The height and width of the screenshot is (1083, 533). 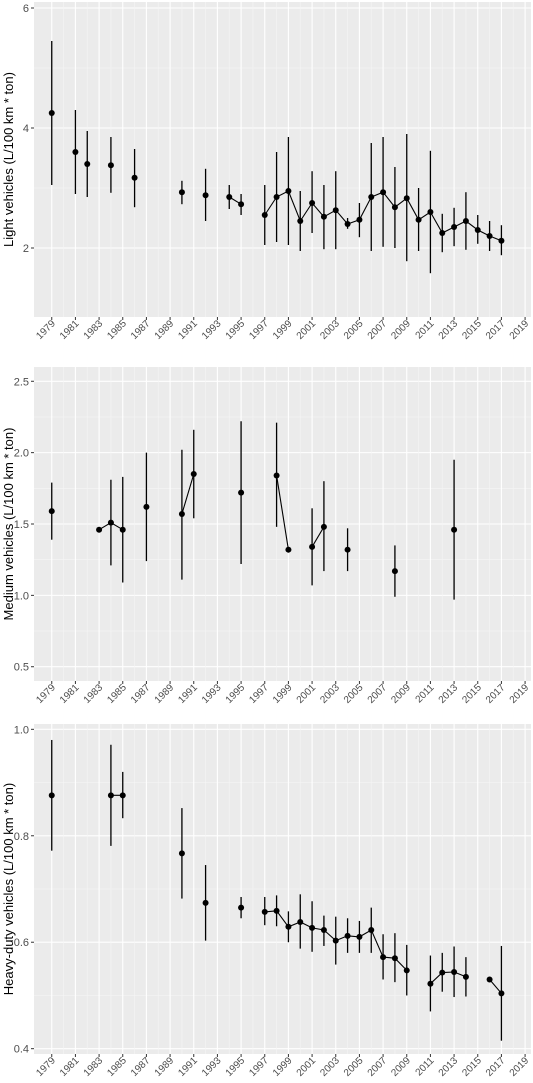 What do you see at coordinates (8, 159) in the screenshot?
I see `y-axis-title: Light vehicles (L/100 km * ton)` at bounding box center [8, 159].